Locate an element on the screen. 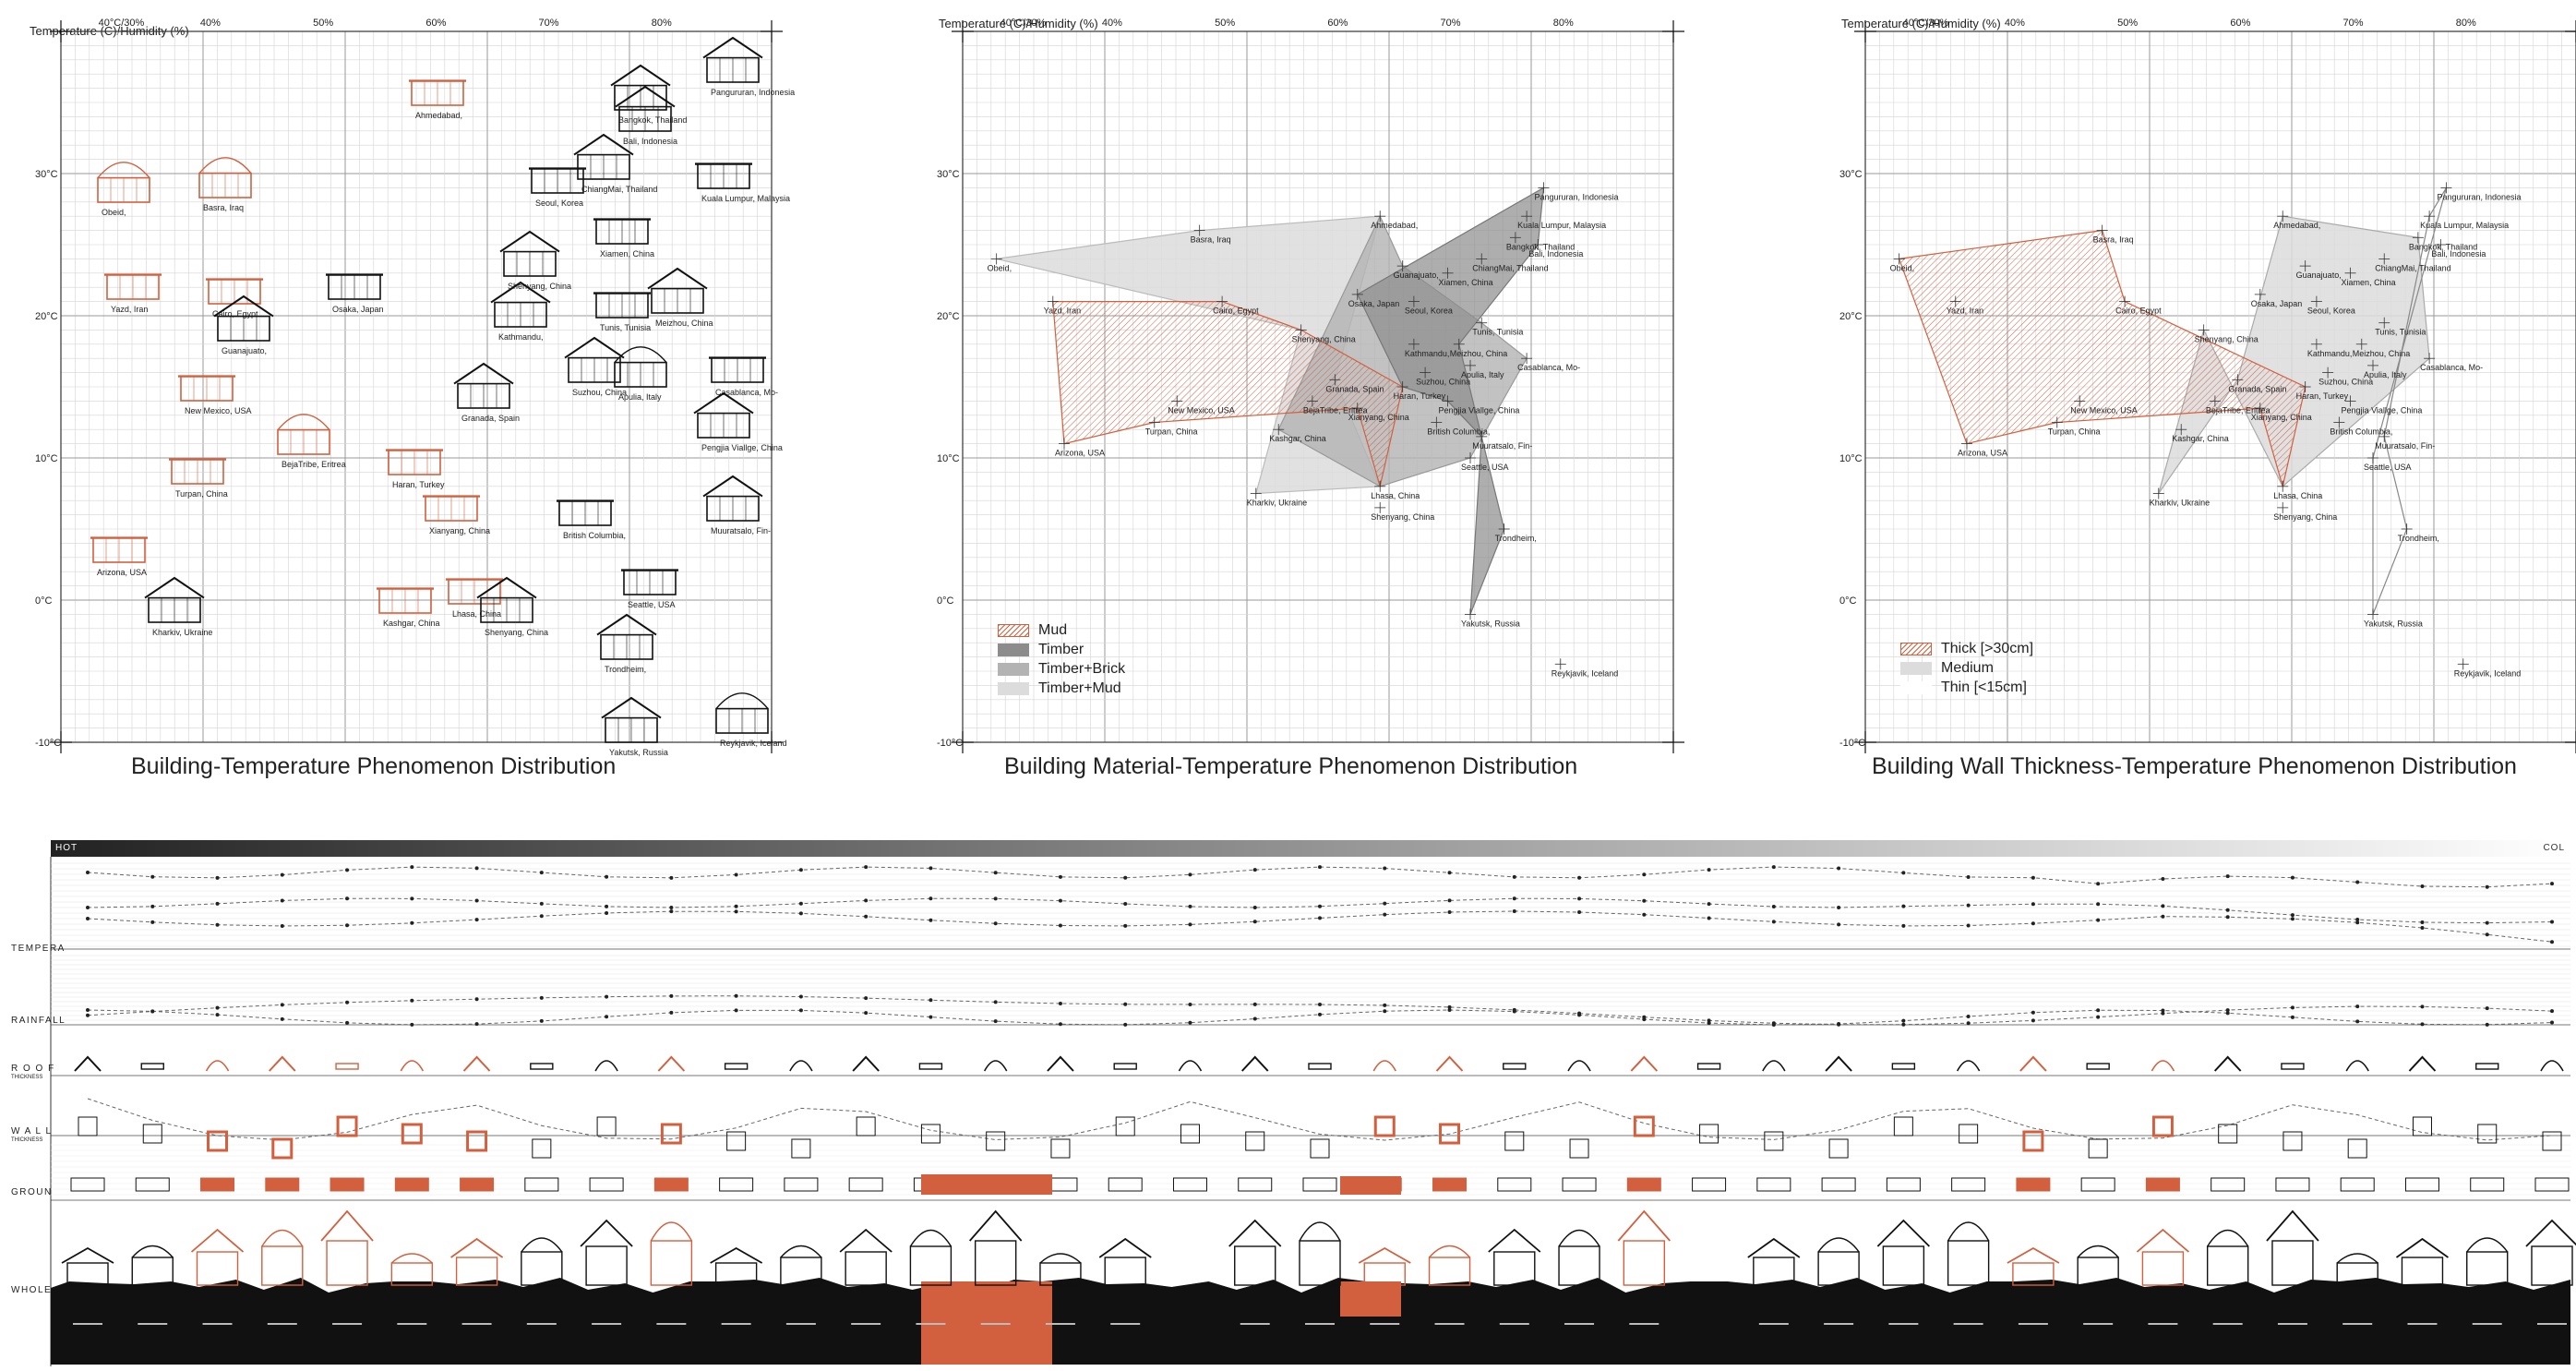 The image size is (2576, 1371). city-label: Kuala Lumpur, Malaysia is located at coordinates (2464, 226).